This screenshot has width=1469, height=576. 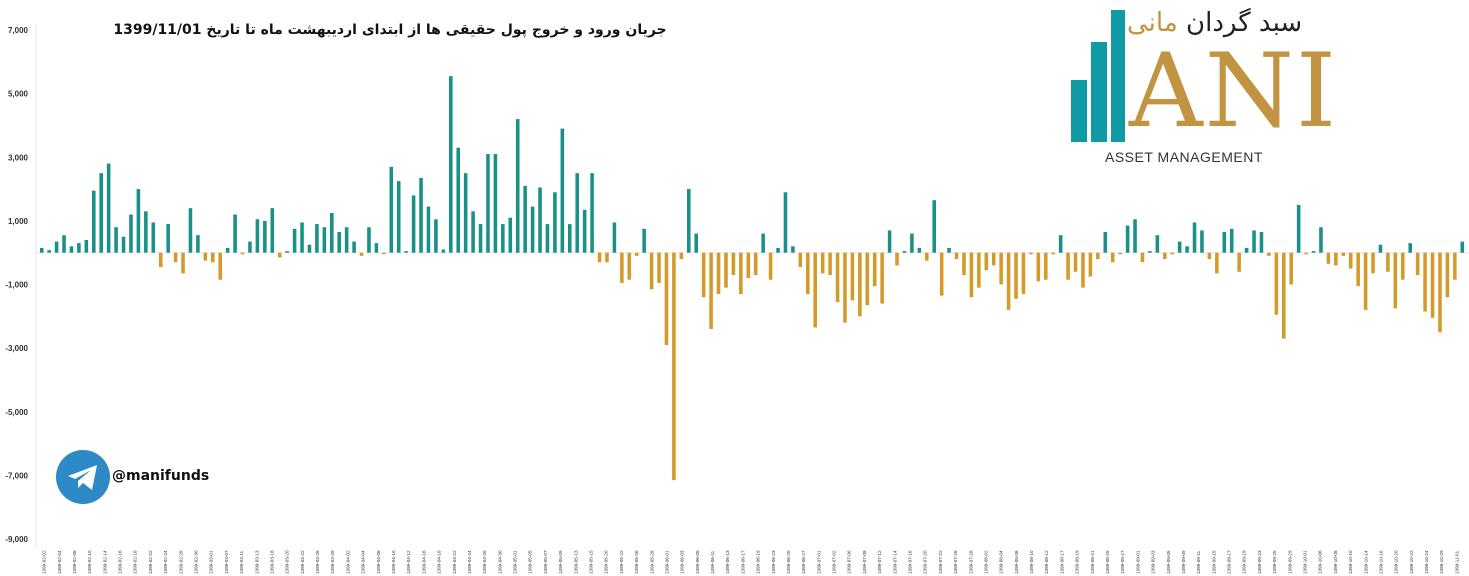 I want to click on x-tick-label: 1399-04-18, so click(x=439, y=562).